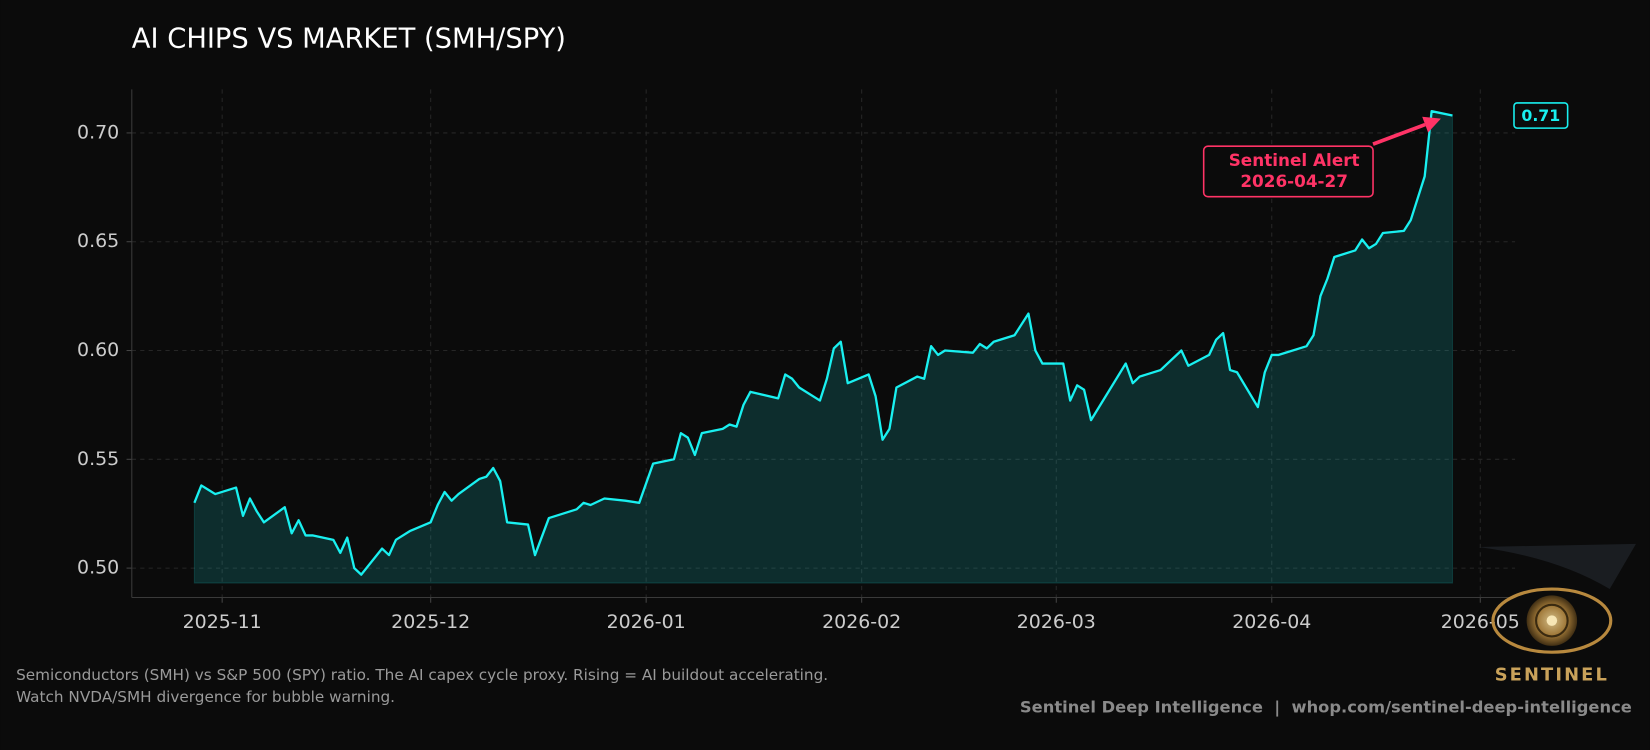  Describe the element at coordinates (1552, 674) in the screenshot. I see `logo-text: SENTINEL` at that location.